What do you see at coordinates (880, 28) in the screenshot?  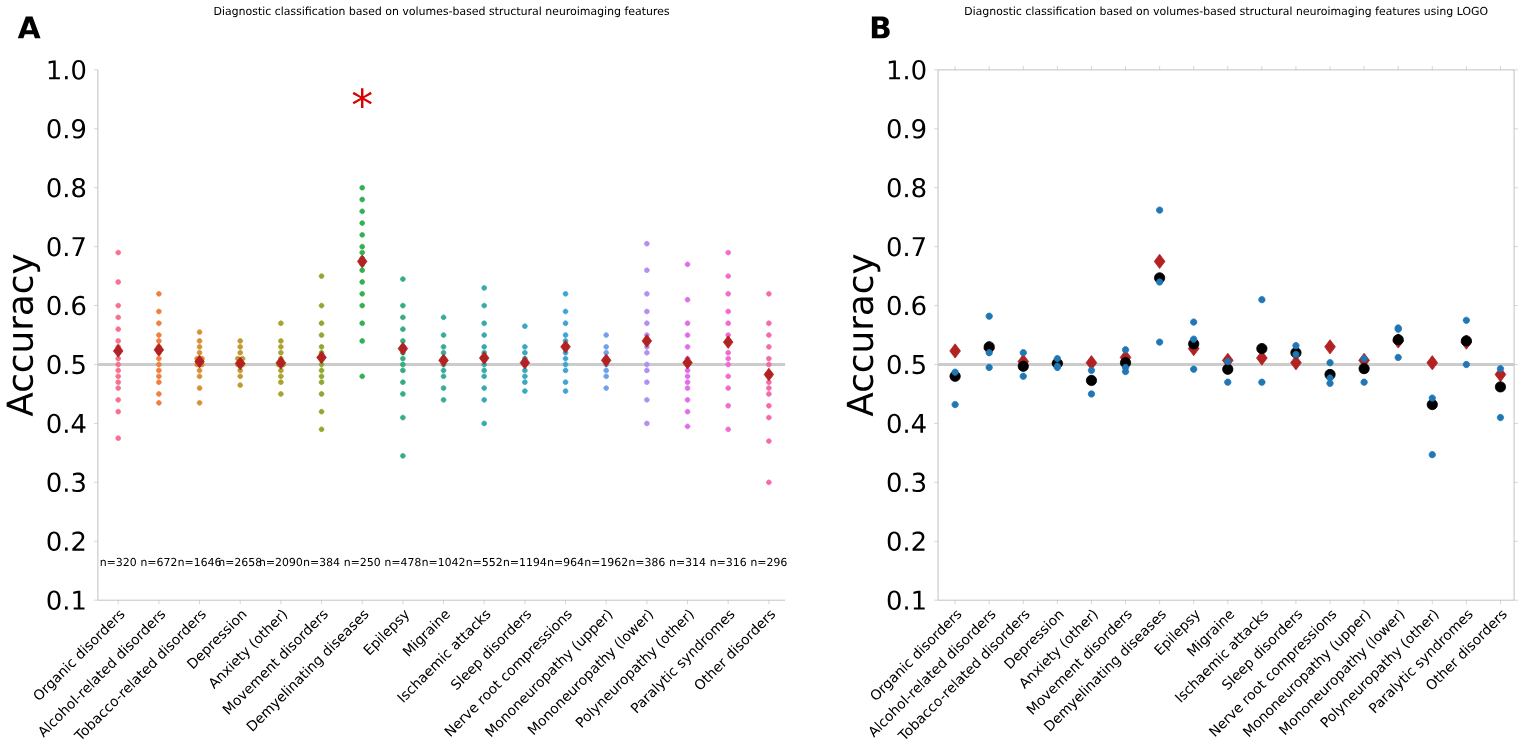 I see `text: B` at bounding box center [880, 28].